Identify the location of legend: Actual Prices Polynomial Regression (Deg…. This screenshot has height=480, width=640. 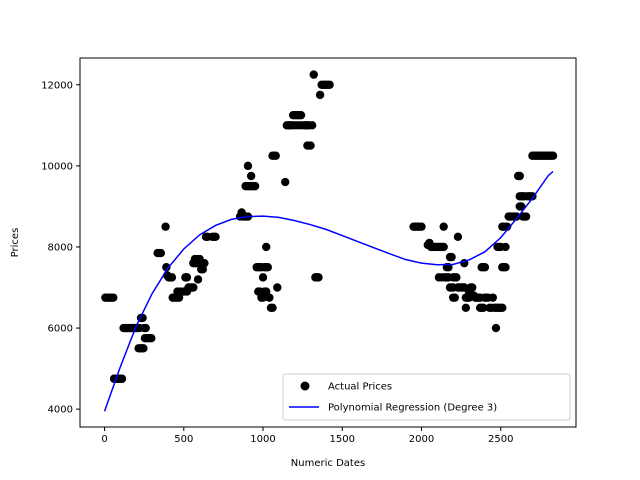
(426, 397).